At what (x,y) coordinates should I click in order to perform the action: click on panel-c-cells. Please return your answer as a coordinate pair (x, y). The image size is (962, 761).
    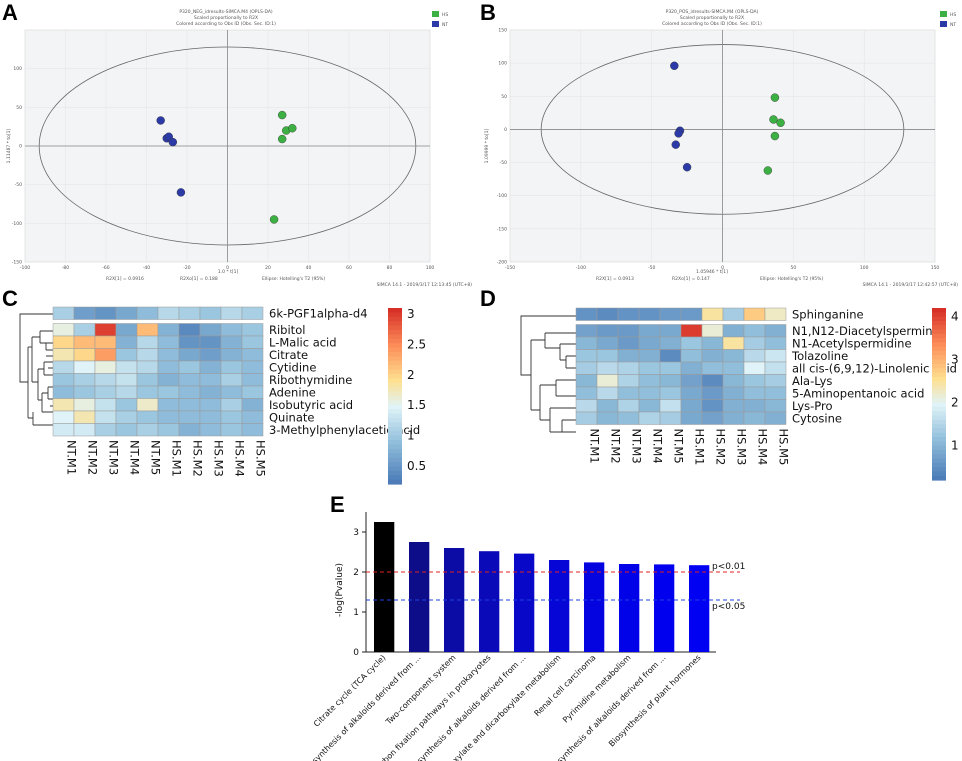
    Looking at the image, I should click on (158, 371).